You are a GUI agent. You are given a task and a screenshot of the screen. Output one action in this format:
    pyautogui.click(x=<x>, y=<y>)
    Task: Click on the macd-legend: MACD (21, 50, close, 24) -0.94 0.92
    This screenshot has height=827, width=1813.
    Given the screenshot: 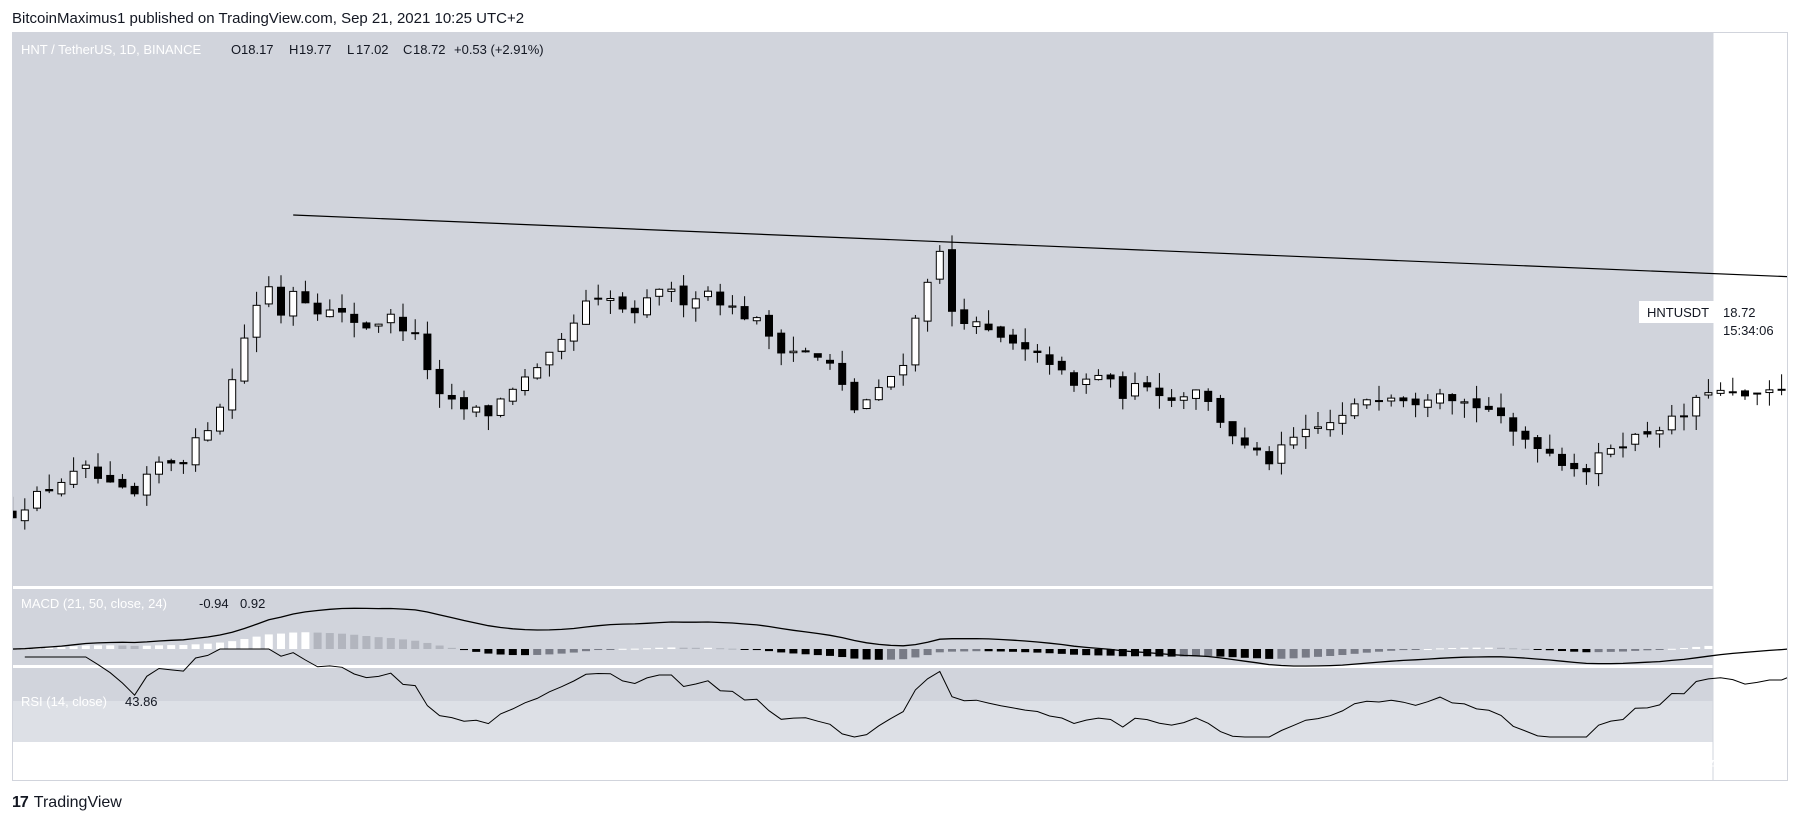 What is the action you would take?
    pyautogui.click(x=143, y=603)
    